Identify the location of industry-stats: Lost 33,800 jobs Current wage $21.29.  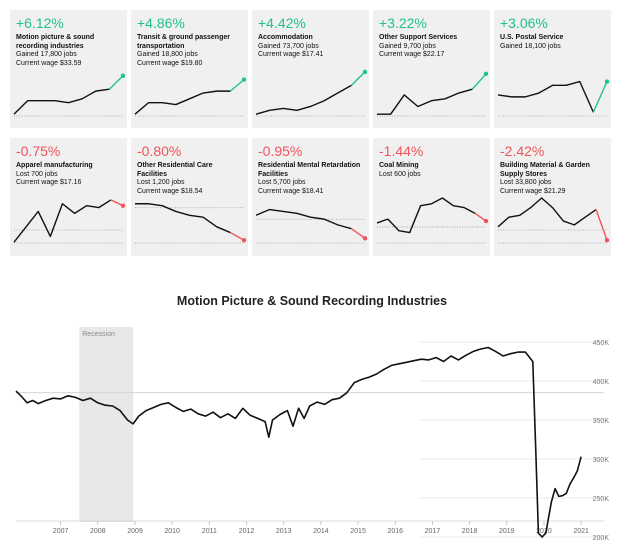
(554, 187).